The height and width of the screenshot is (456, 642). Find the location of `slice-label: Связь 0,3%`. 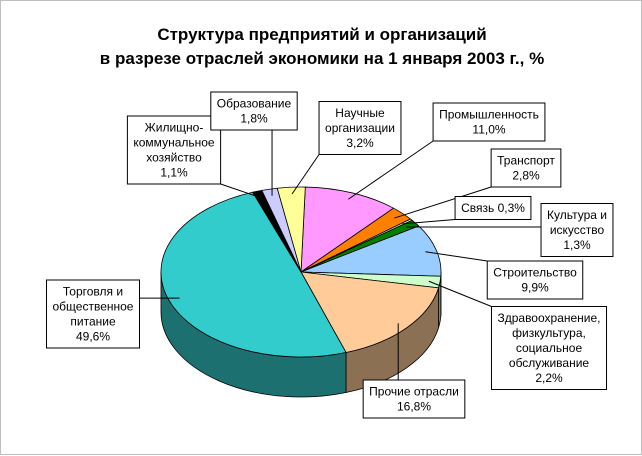

slice-label: Связь 0,3% is located at coordinates (493, 208).